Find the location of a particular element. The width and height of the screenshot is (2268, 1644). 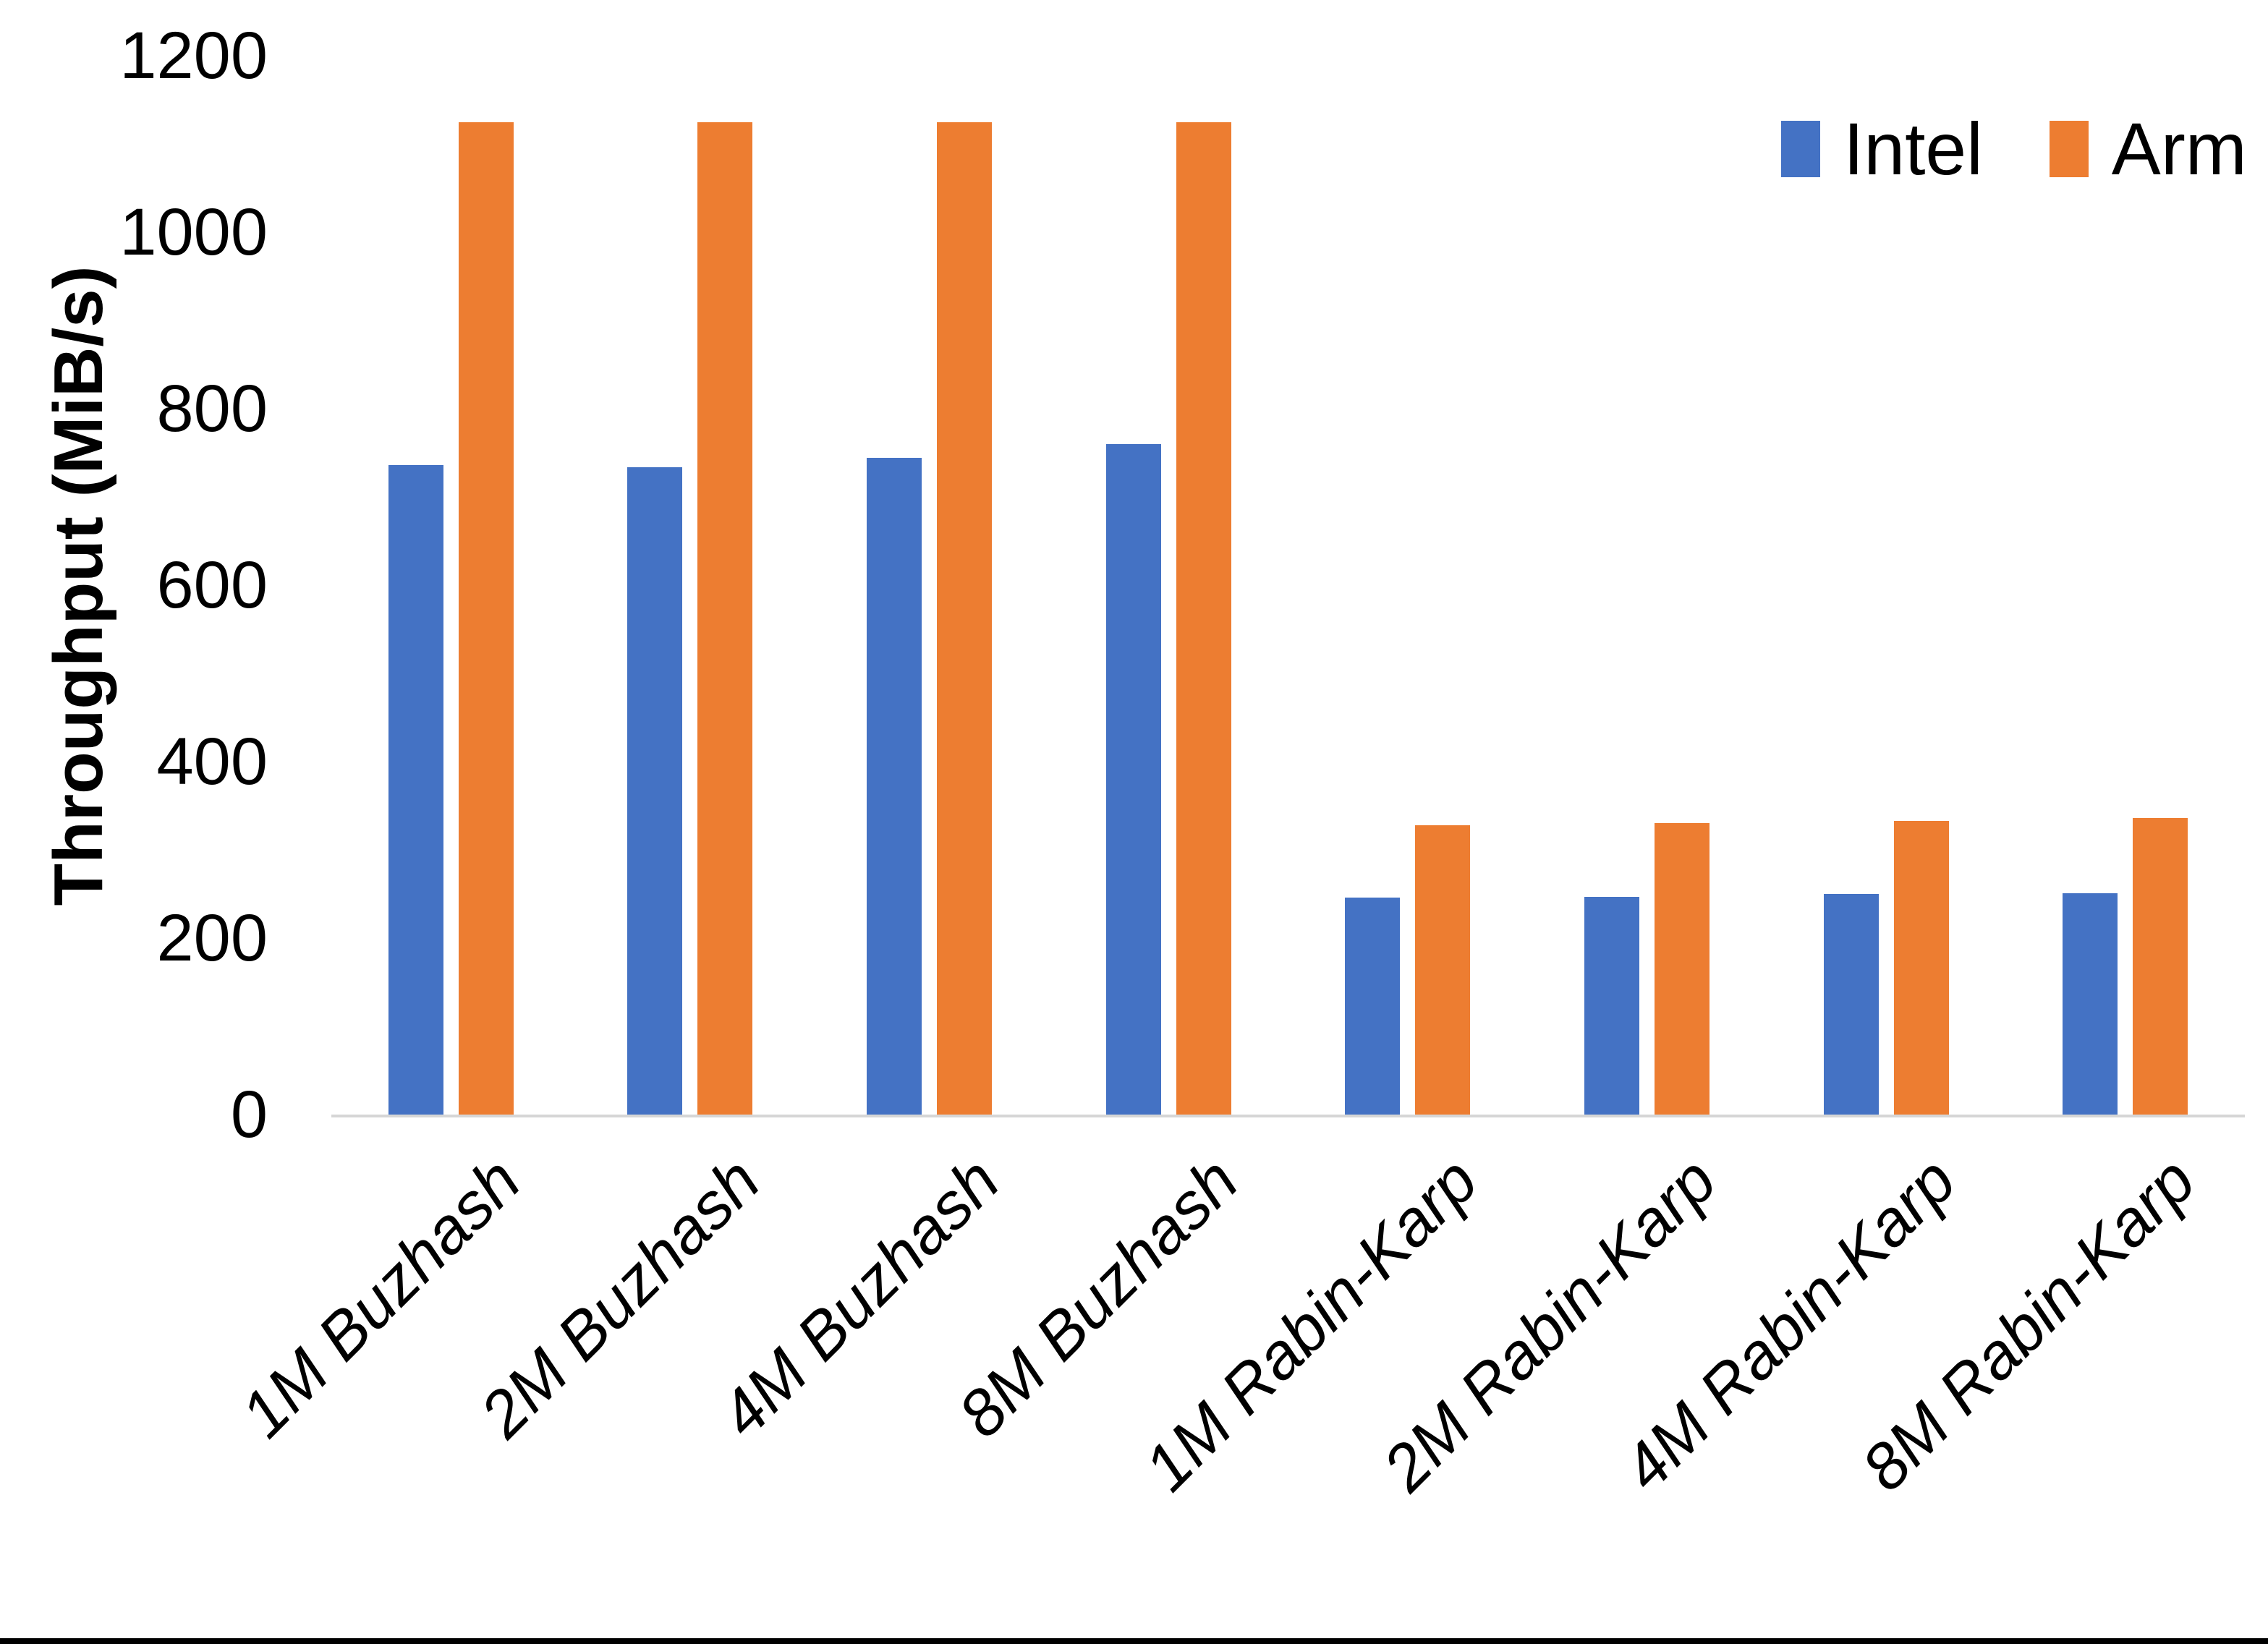

y-tick-label: 800 is located at coordinates (212, 409).